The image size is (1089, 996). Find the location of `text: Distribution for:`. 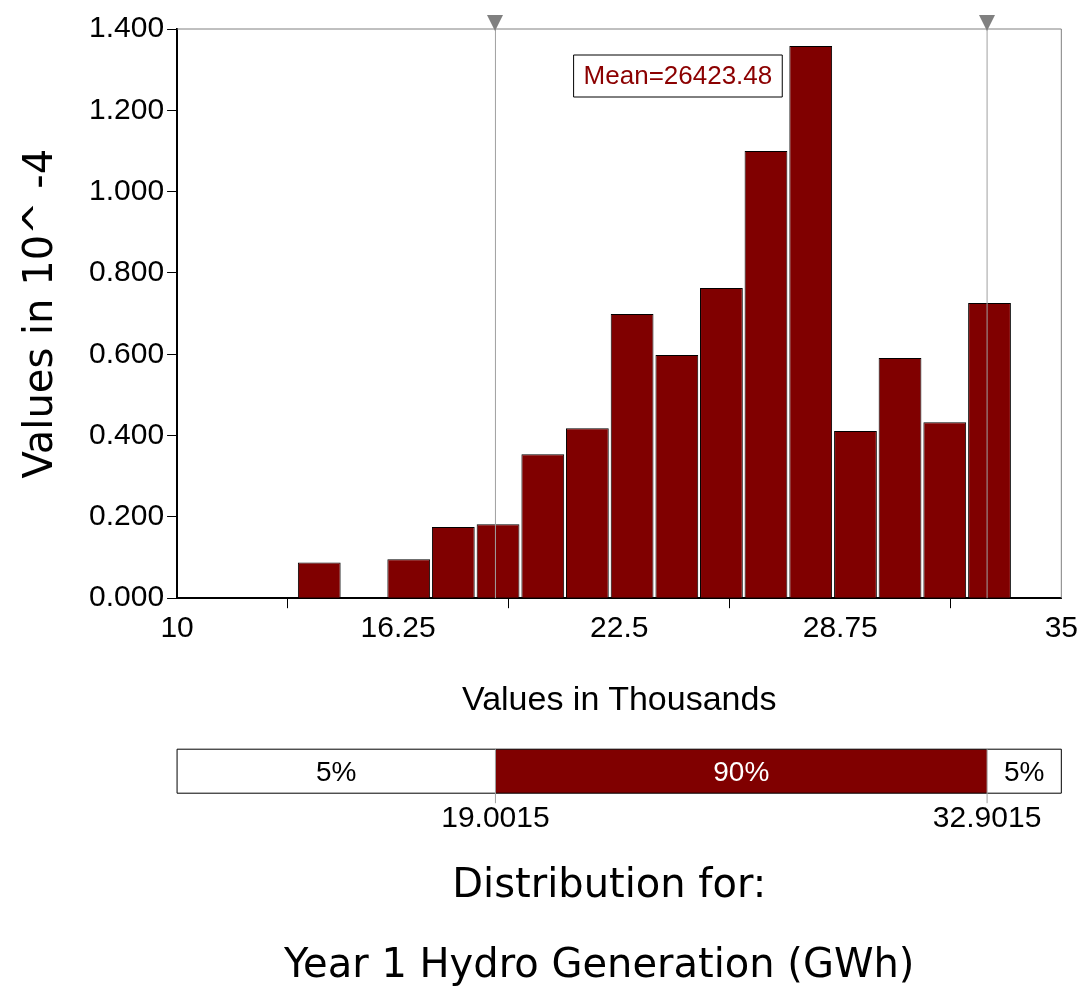

text: Distribution for: is located at coordinates (609, 882).